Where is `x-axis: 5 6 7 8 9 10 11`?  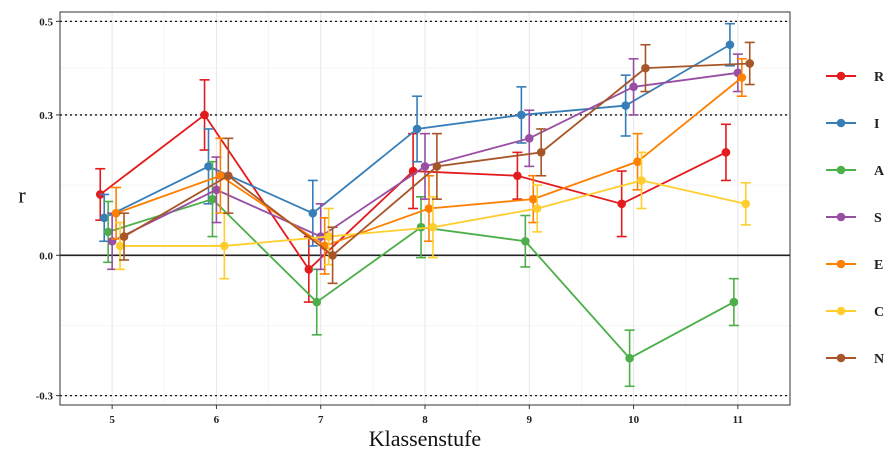 x-axis: 5 6 7 8 9 10 11 is located at coordinates (426, 415).